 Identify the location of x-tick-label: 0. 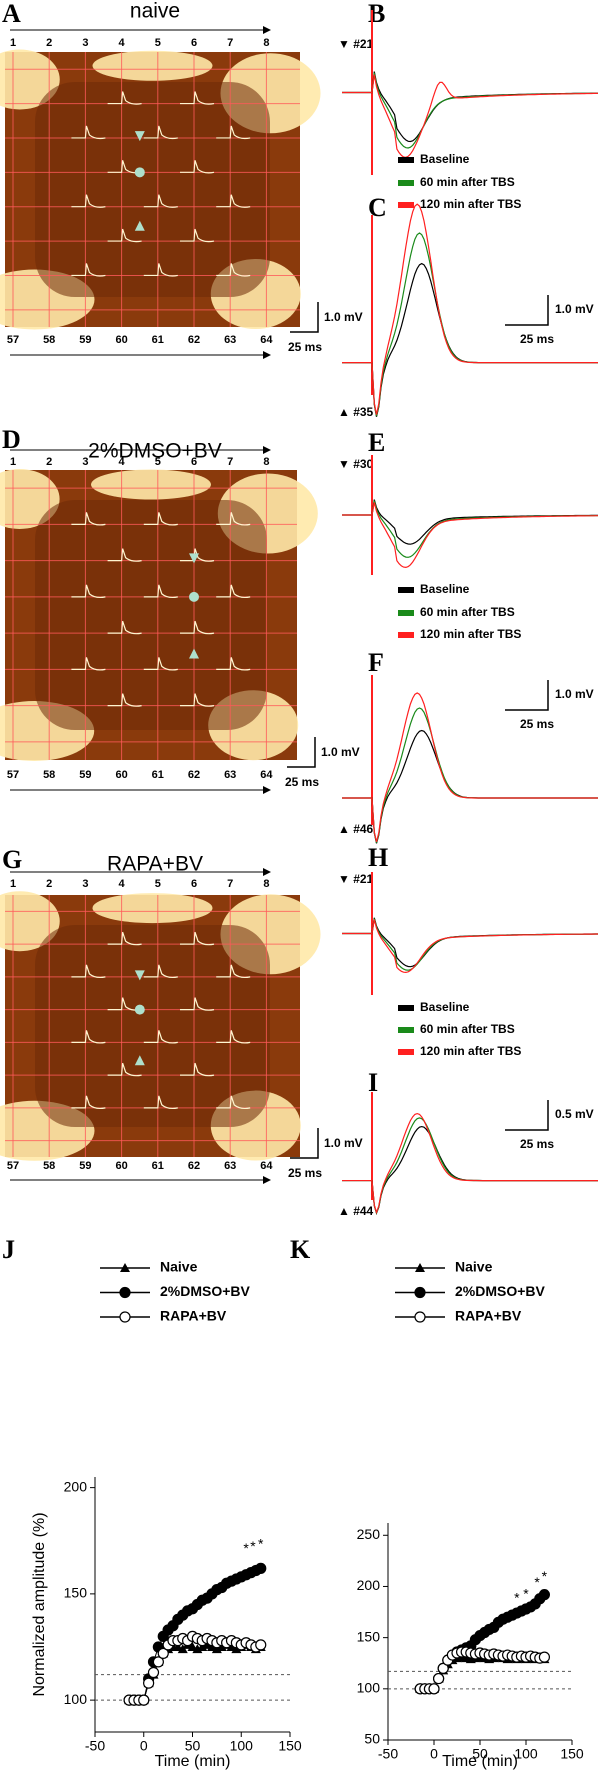
(144, 1746).